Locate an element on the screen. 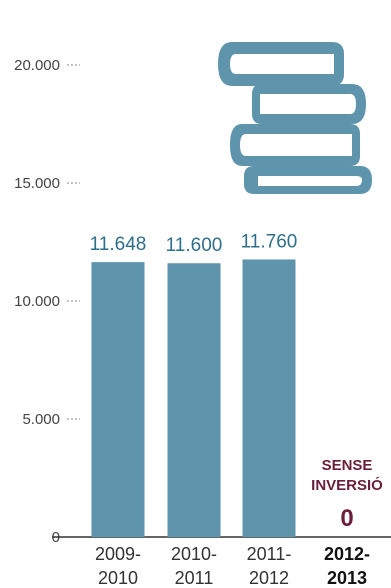 The height and width of the screenshot is (588, 391). x-tick-label: 2011 is located at coordinates (194, 578).